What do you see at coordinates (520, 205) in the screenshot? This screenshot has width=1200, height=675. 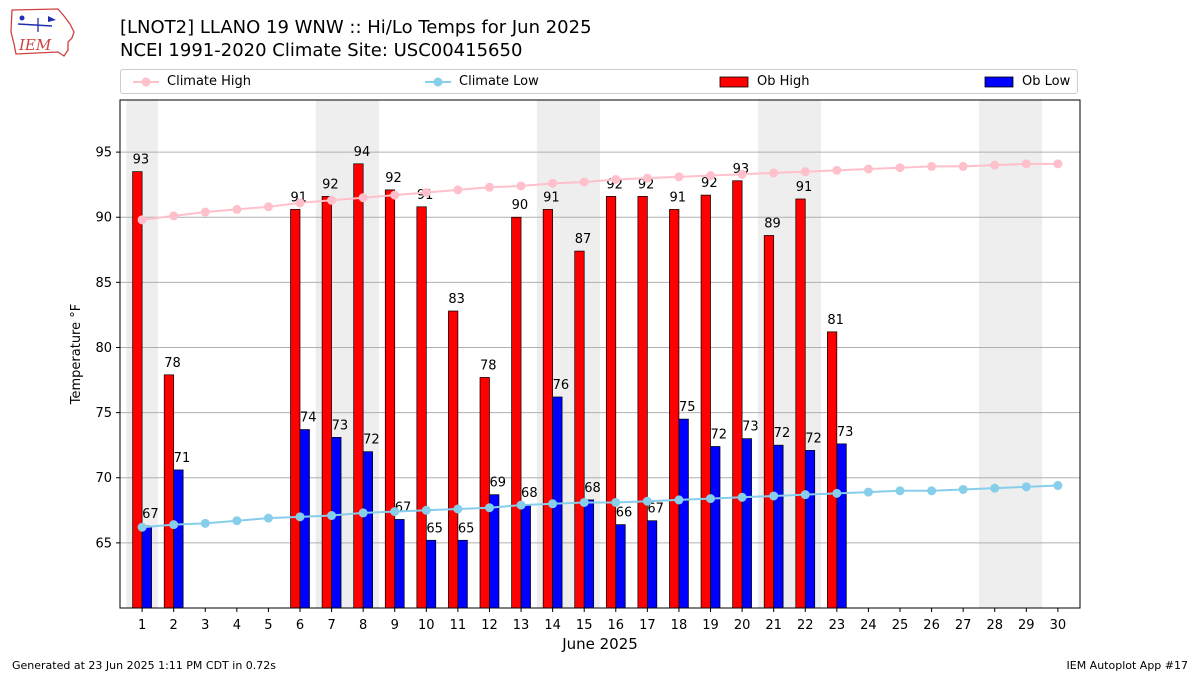 I see `ob-high-label: 90` at bounding box center [520, 205].